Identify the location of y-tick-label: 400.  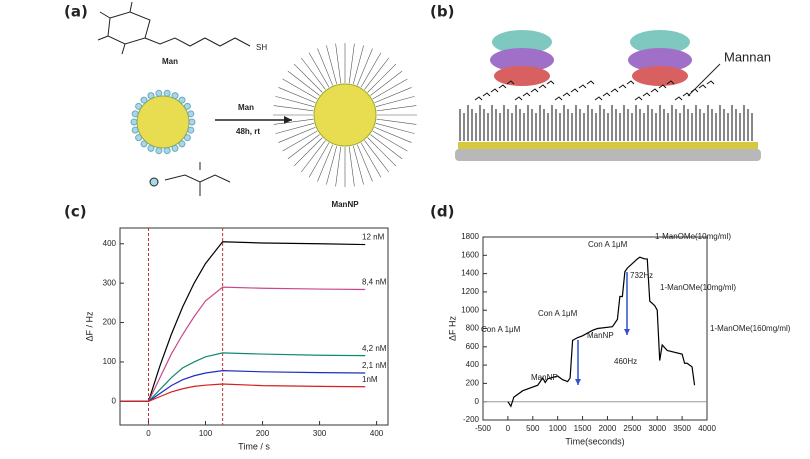
(110, 243).